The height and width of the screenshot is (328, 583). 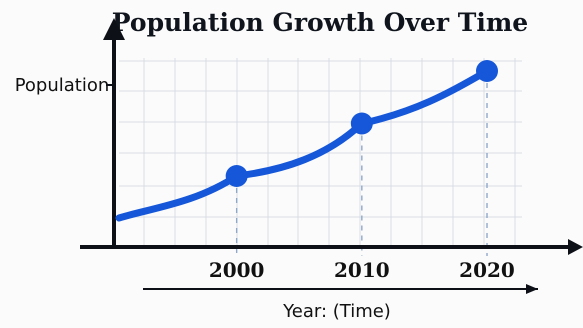 I want to click on x-axis-arrow-head, so click(x=575, y=247).